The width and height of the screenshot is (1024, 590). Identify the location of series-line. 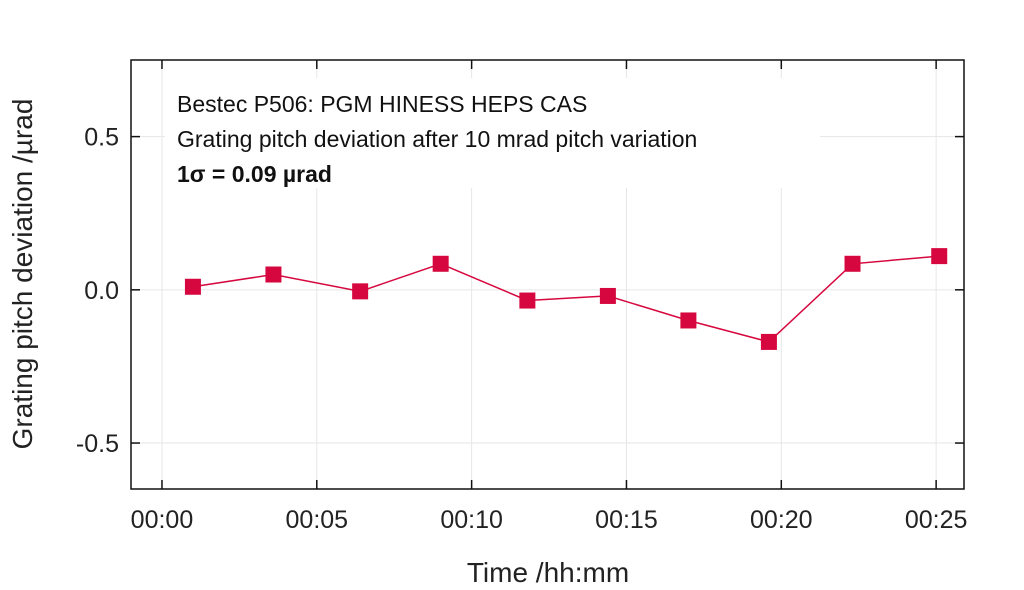
(566, 299).